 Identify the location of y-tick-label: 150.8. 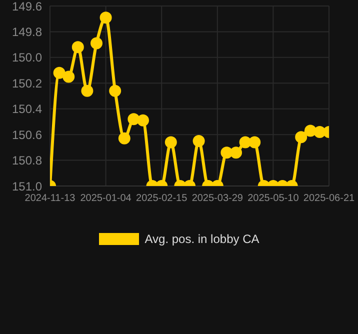
(27, 161).